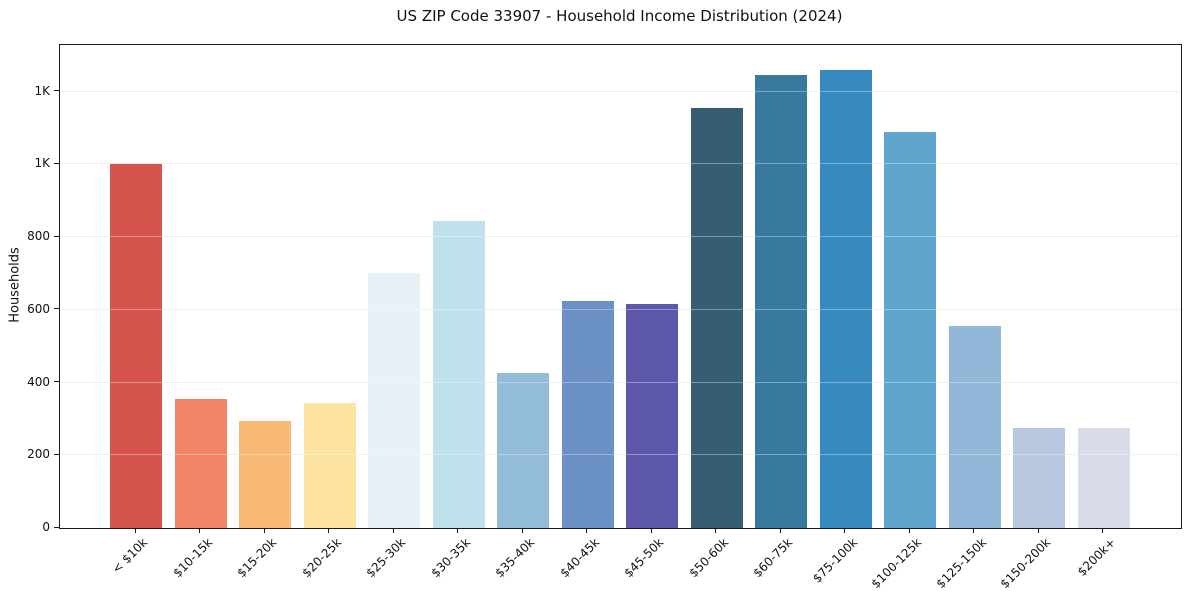  Describe the element at coordinates (321, 558) in the screenshot. I see `x-tick-label-text: $20-25k` at that location.